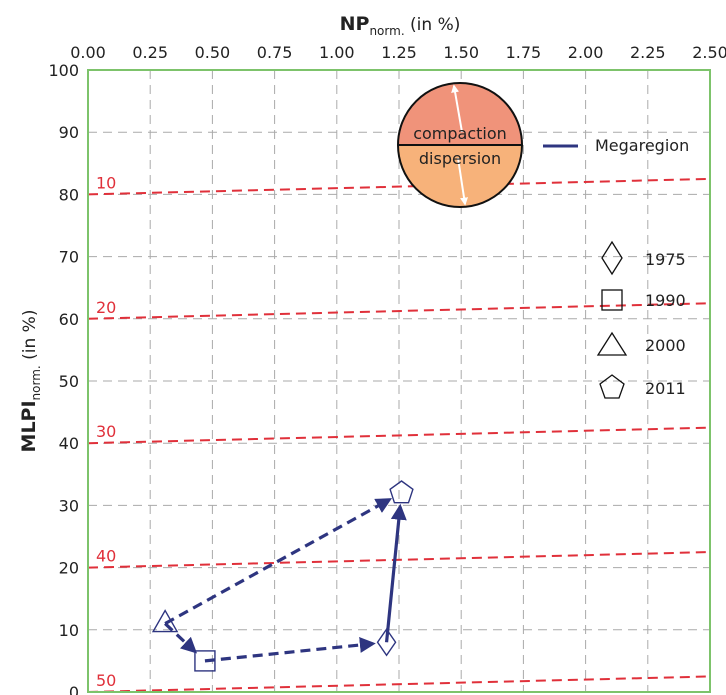 This screenshot has width=726, height=695. Describe the element at coordinates (69, 568) in the screenshot. I see `y-tick-label: 20` at that location.